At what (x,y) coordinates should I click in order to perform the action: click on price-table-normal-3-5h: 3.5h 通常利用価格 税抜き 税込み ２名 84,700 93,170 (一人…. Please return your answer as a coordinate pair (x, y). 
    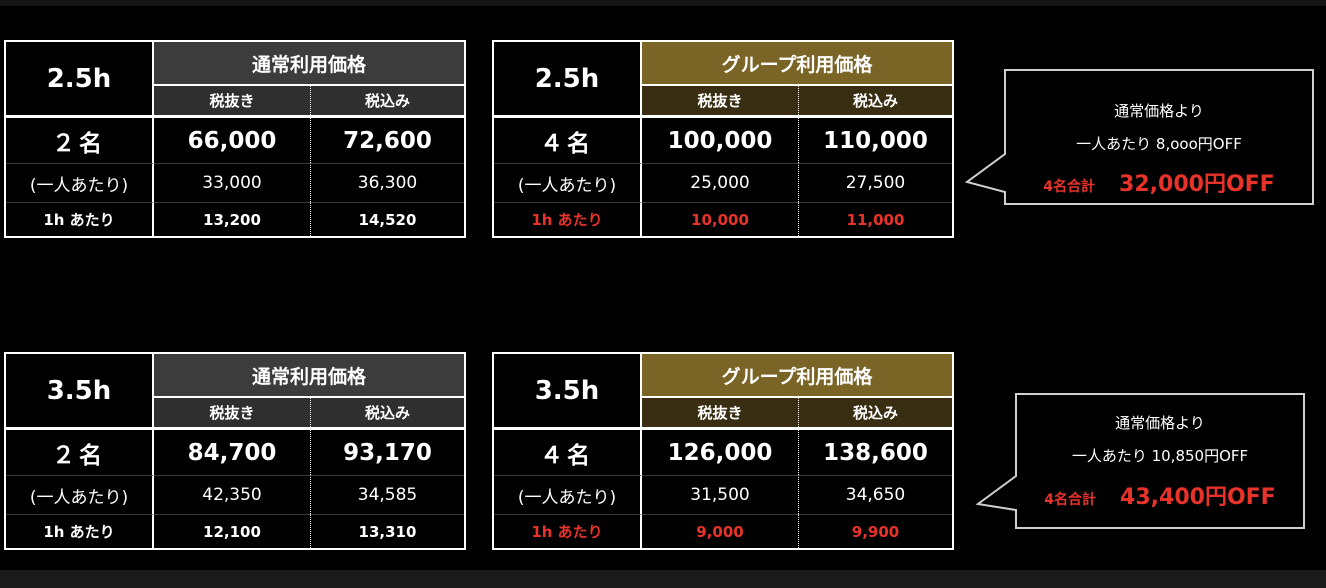
    Looking at the image, I should click on (235, 451).